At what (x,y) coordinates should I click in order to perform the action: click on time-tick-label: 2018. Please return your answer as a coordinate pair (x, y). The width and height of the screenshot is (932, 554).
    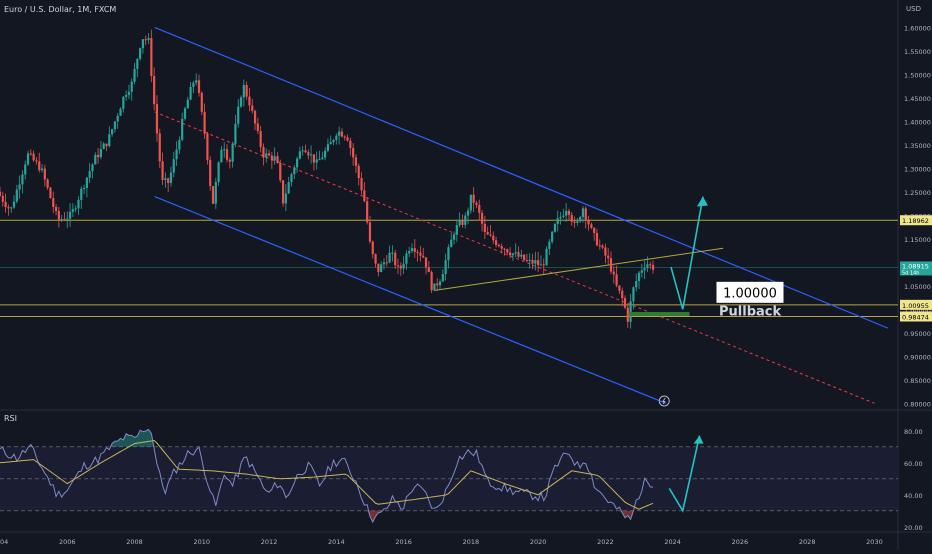
    Looking at the image, I should click on (471, 542).